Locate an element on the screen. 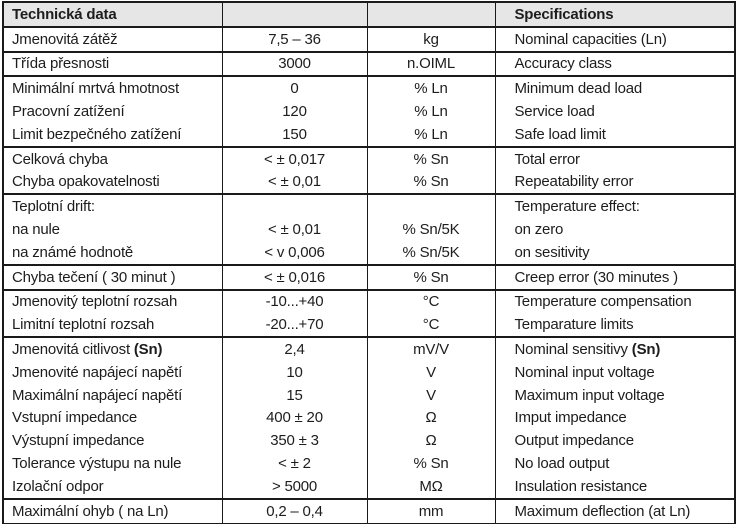  english-label-cell: Output impedance is located at coordinates (615, 441).